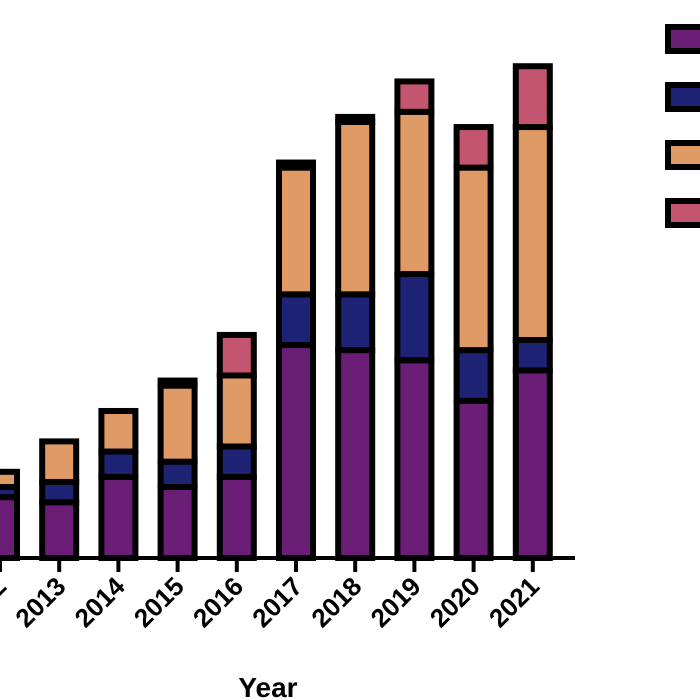 The width and height of the screenshot is (700, 700). What do you see at coordinates (40, 602) in the screenshot?
I see `x-tick-label-2013: 2013` at bounding box center [40, 602].